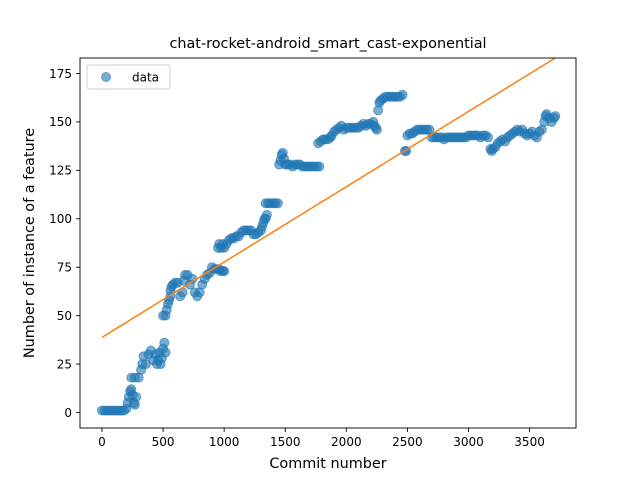 The image size is (640, 480). I want to click on x-axis-ticks: 0 500 1000 1500 2000 2500 3000 3500, so click(321, 438).